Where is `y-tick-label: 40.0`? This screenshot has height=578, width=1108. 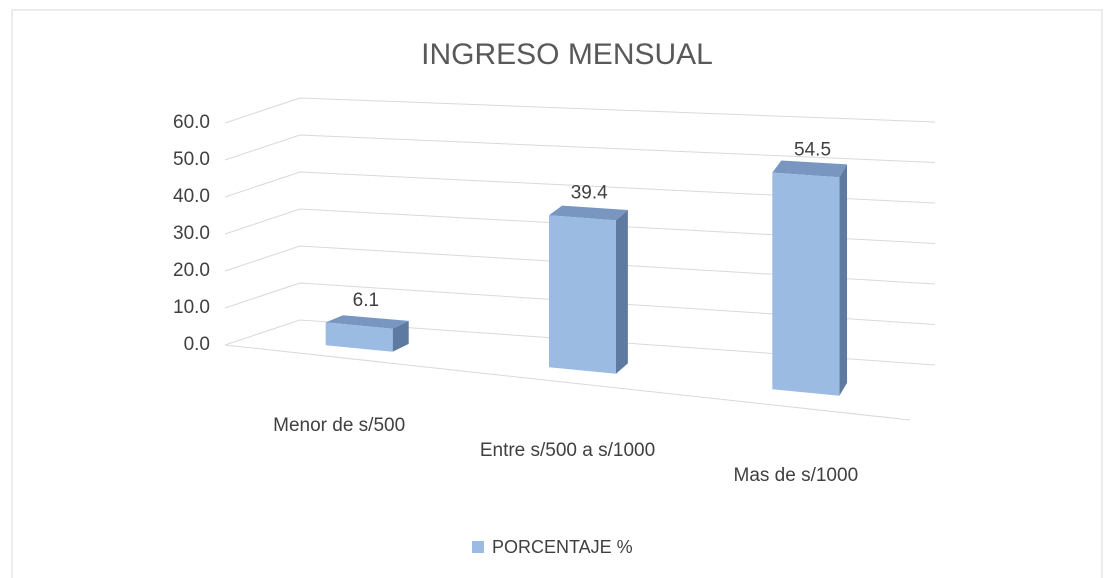
y-tick-label: 40.0 is located at coordinates (191, 196).